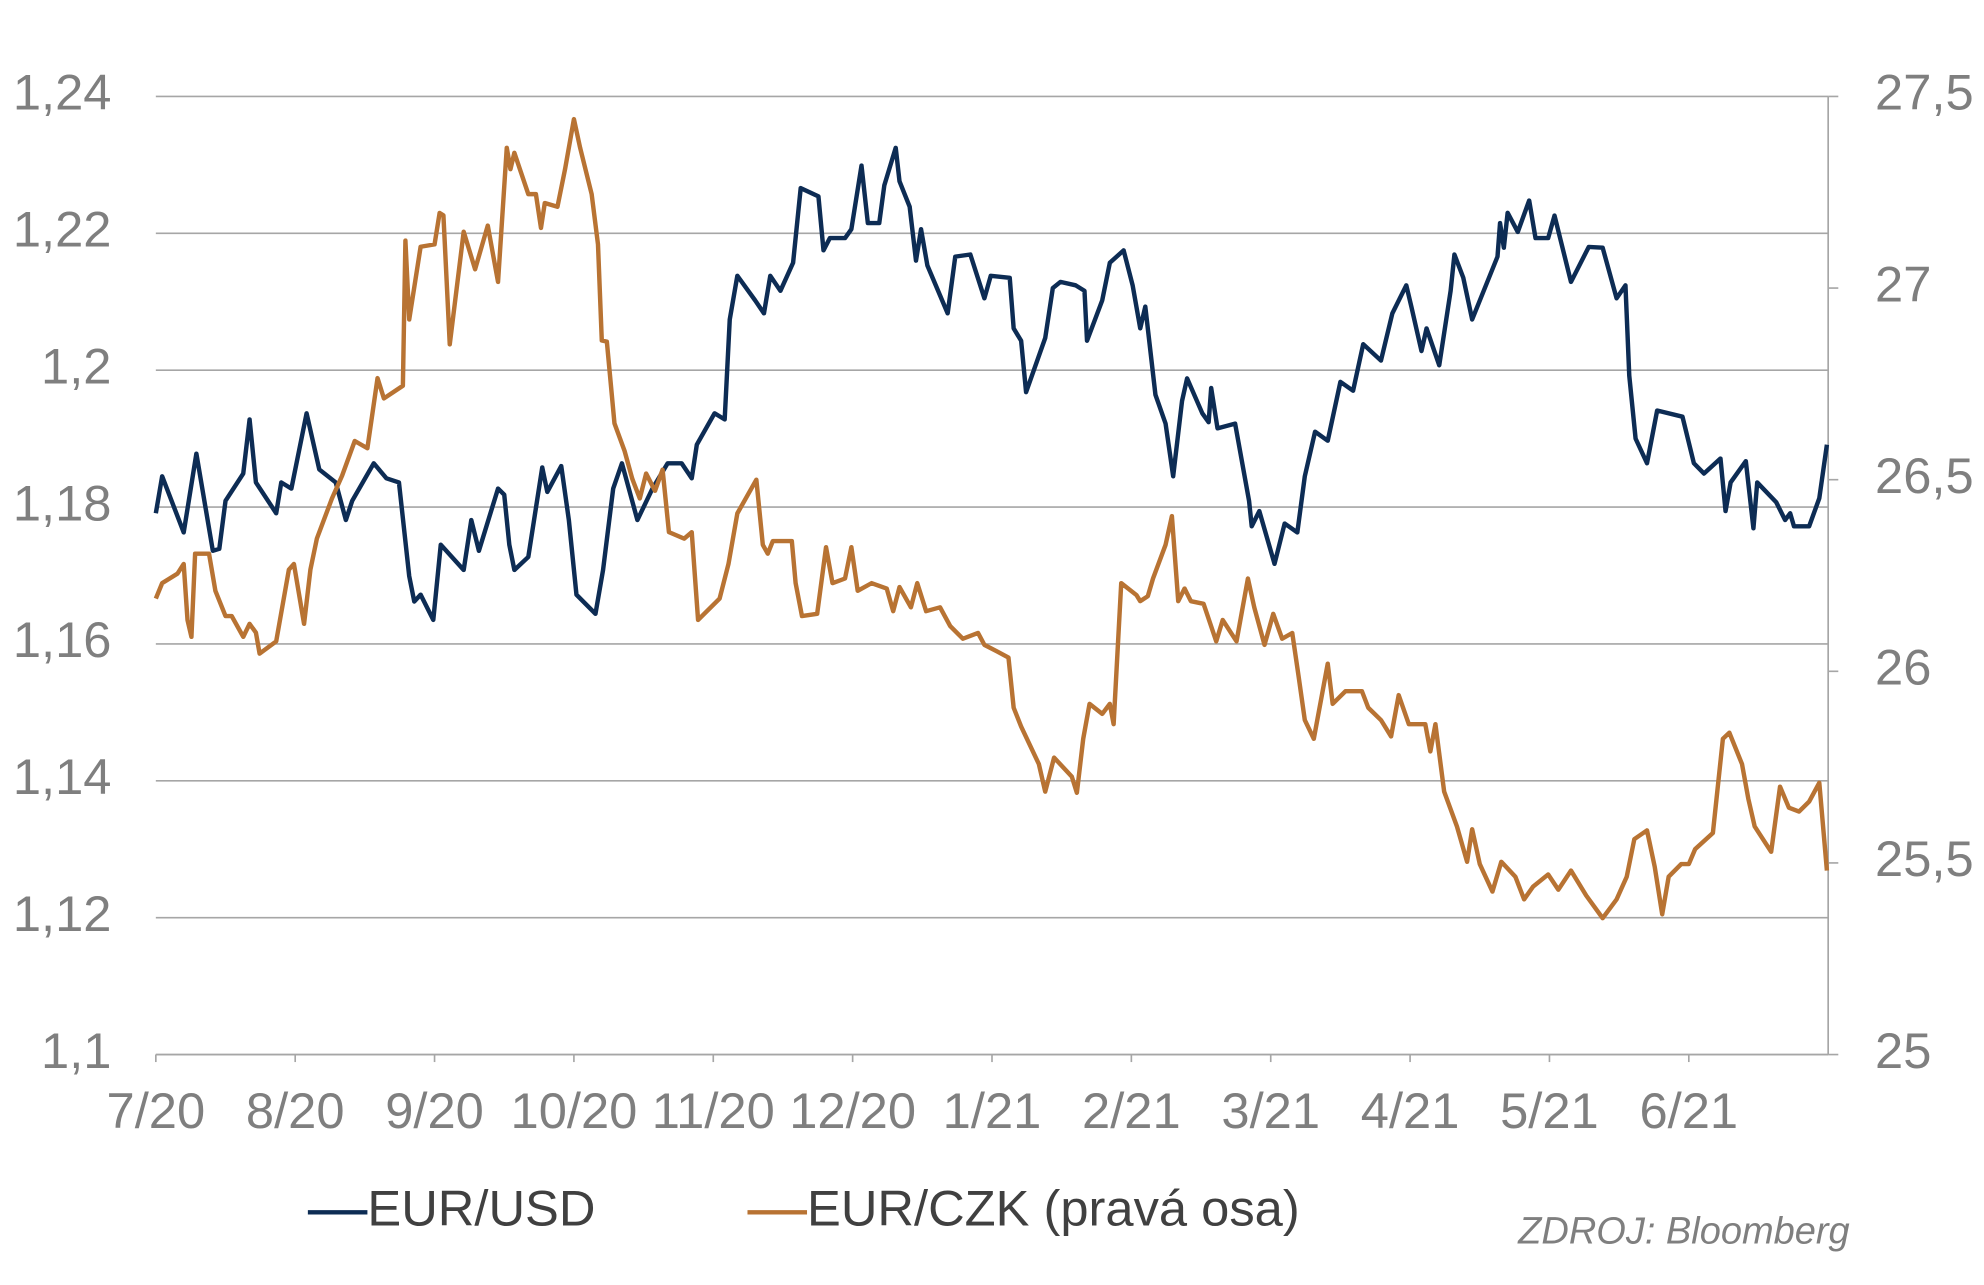 This screenshot has width=1984, height=1285. Describe the element at coordinates (76, 366) in the screenshot. I see `y-tick-label: 1,2` at that location.